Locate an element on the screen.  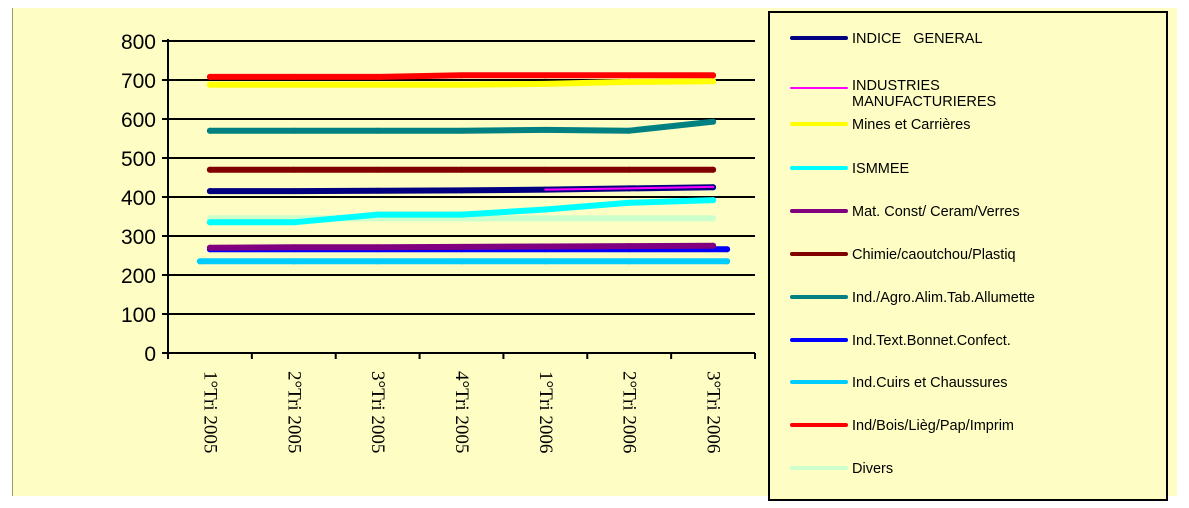
legend-item: Ind./Agro.Alim.Tab.Allumette is located at coordinates (968, 310).